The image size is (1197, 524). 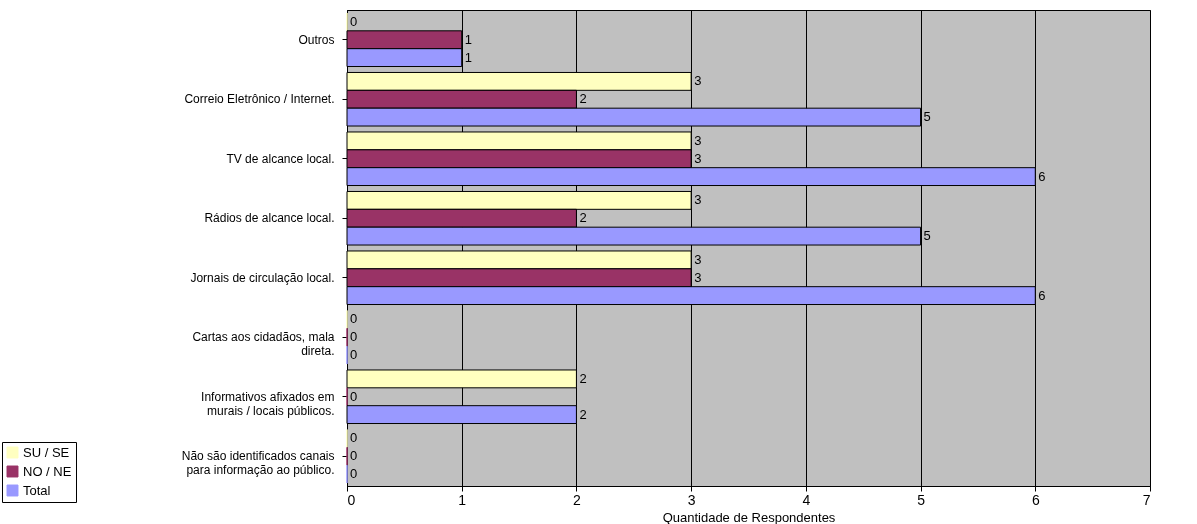 I want to click on x-tick-label: 4, so click(x=806, y=499).